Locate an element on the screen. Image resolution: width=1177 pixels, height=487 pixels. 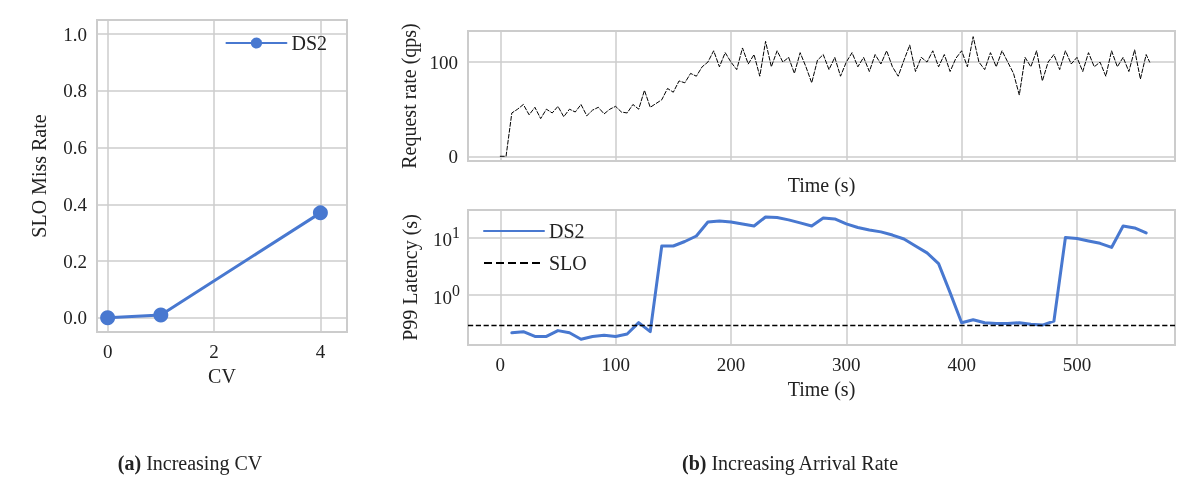
legend-label: SLO is located at coordinates (568, 263).